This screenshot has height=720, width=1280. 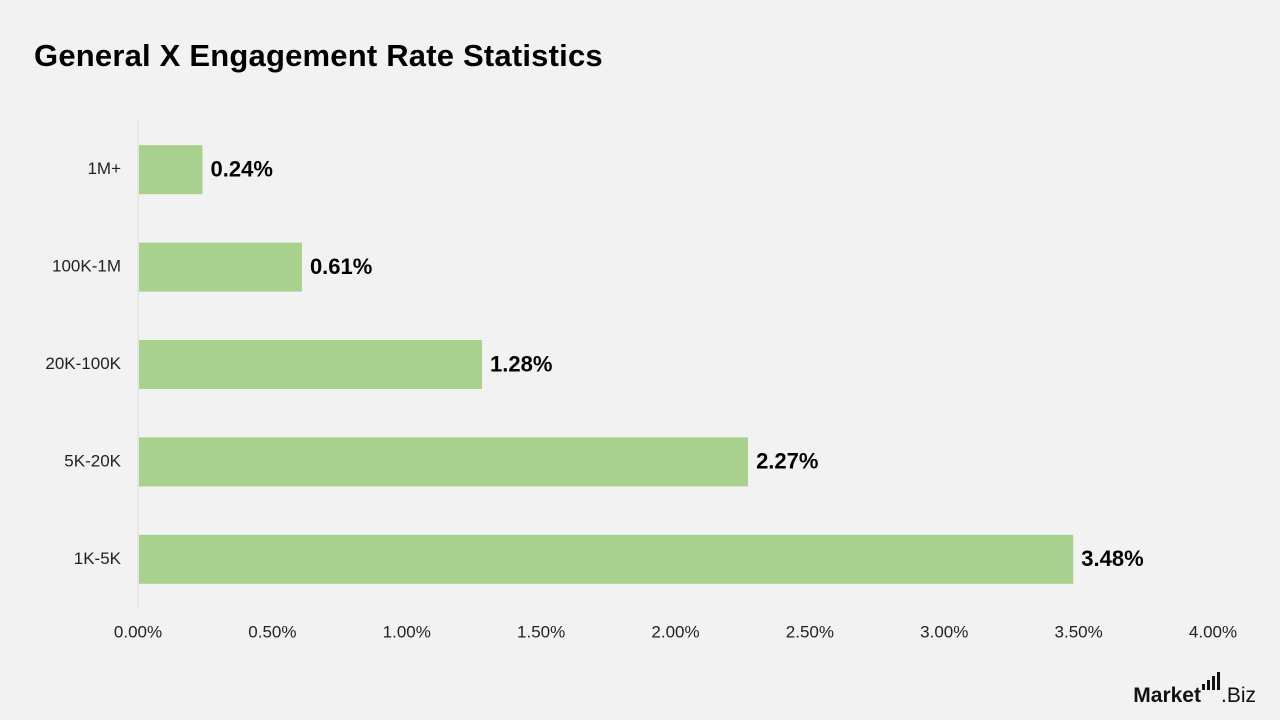 What do you see at coordinates (272, 631) in the screenshot?
I see `x-tick-label: 0.50%` at bounding box center [272, 631].